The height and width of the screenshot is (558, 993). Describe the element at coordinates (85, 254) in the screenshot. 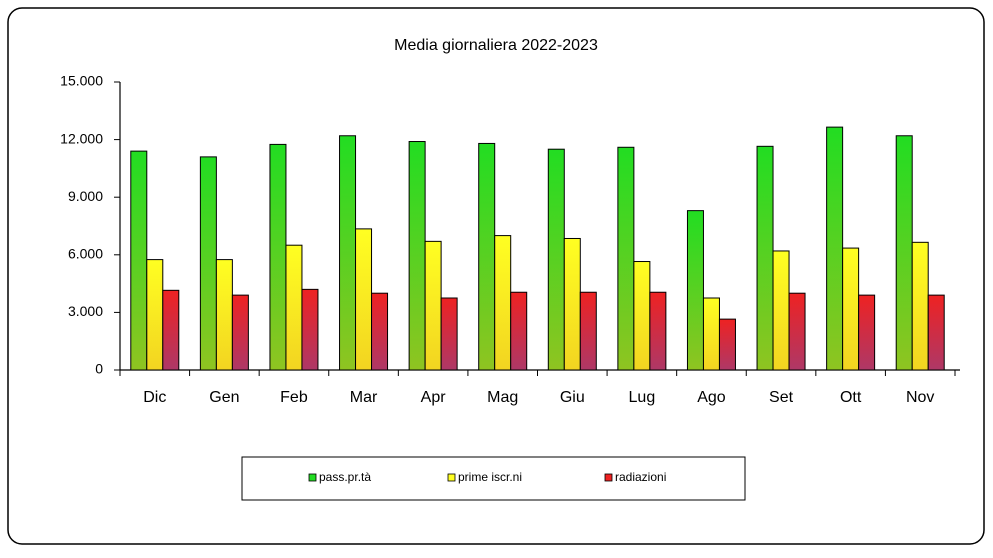

I see `y-tick-label: 6.000` at that location.